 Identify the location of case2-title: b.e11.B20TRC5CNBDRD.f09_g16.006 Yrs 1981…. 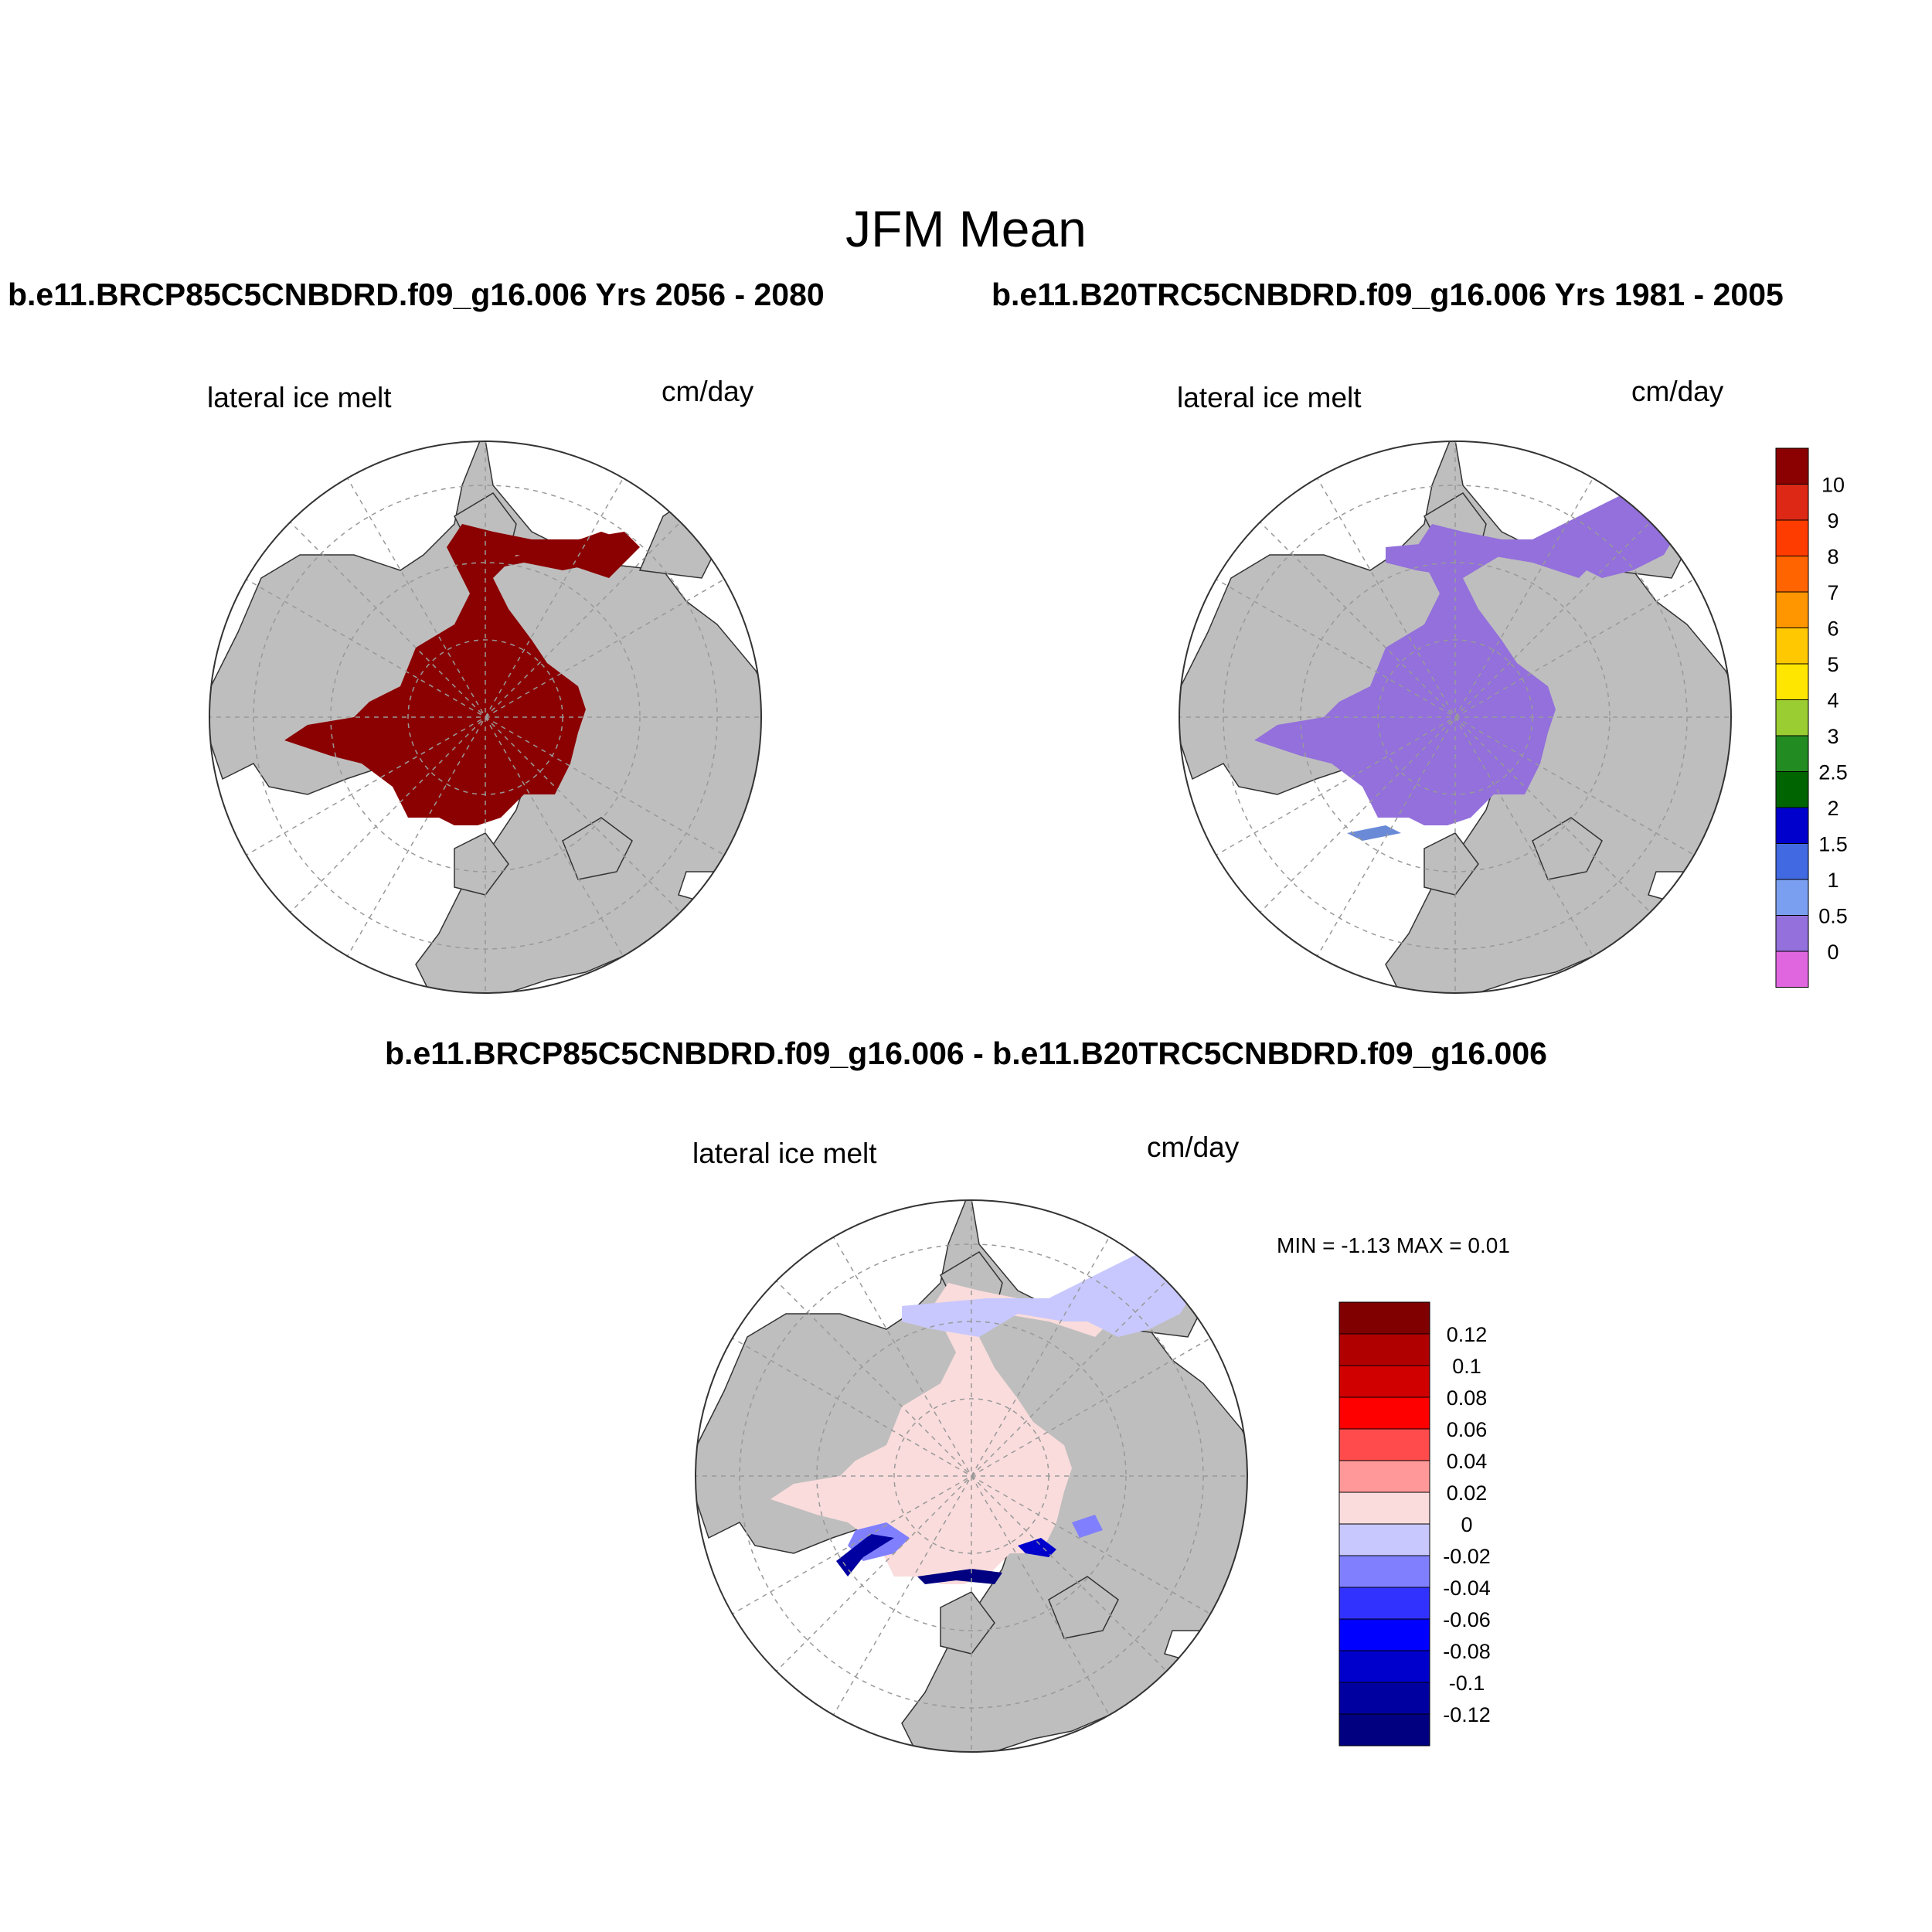
(1388, 294).